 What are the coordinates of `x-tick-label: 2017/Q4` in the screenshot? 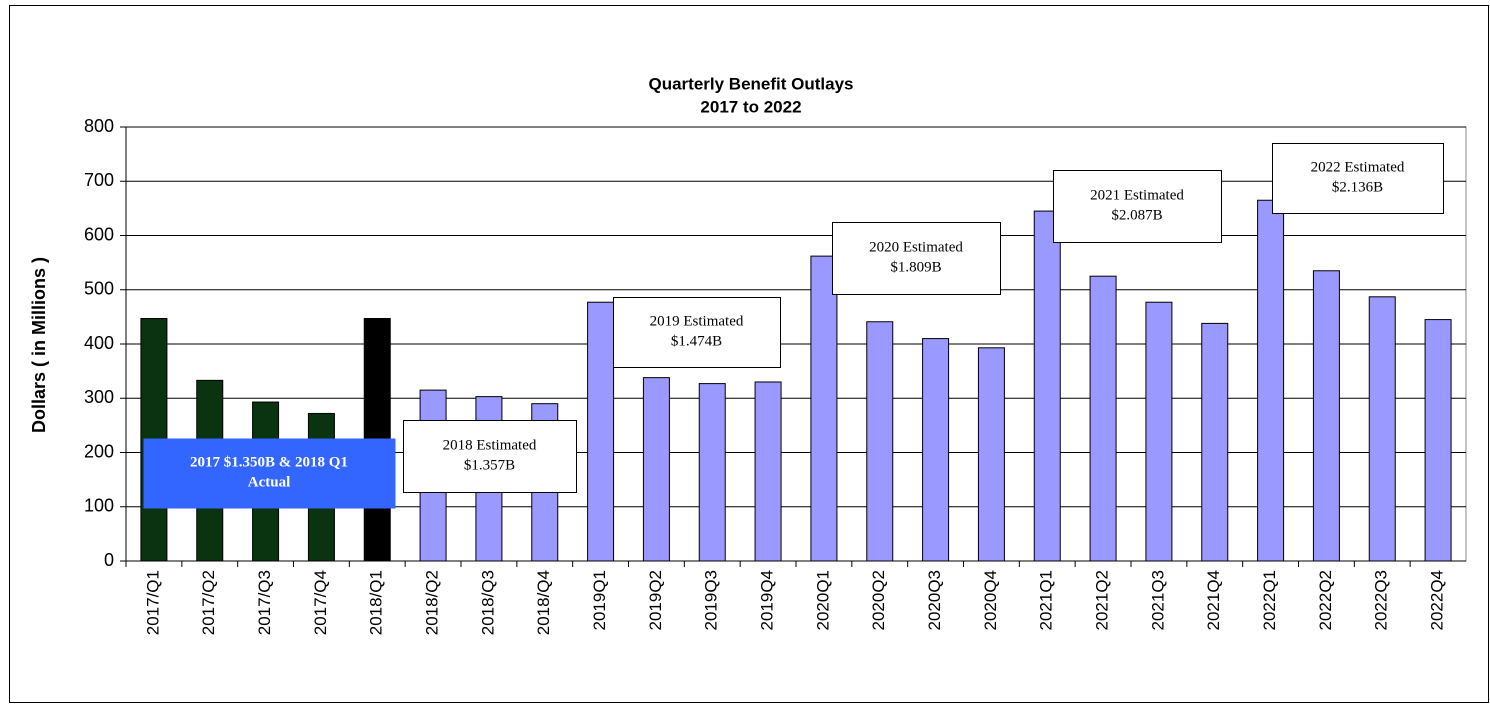 It's located at (320, 602).